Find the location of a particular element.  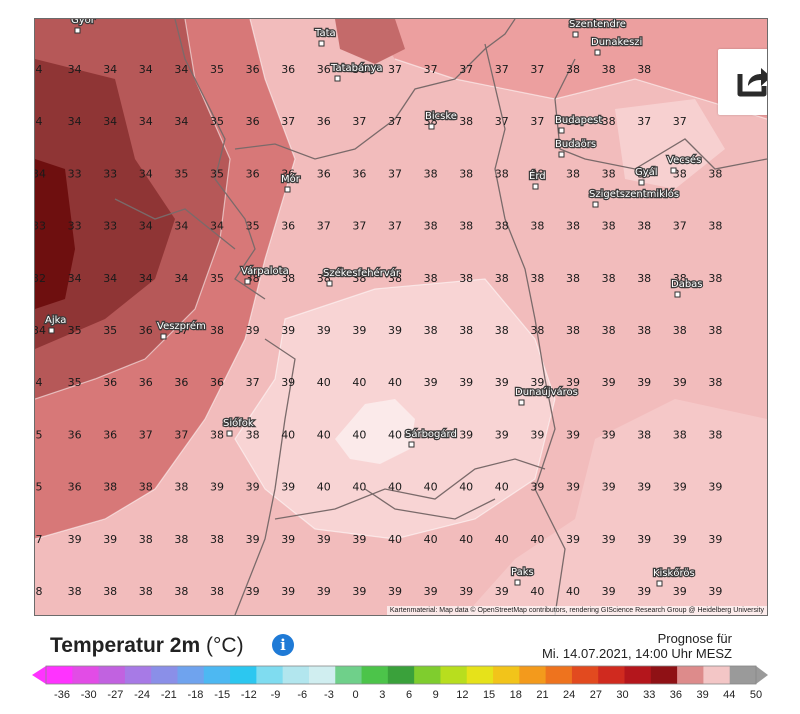

zone-hot-north is located at coordinates (370, 41).